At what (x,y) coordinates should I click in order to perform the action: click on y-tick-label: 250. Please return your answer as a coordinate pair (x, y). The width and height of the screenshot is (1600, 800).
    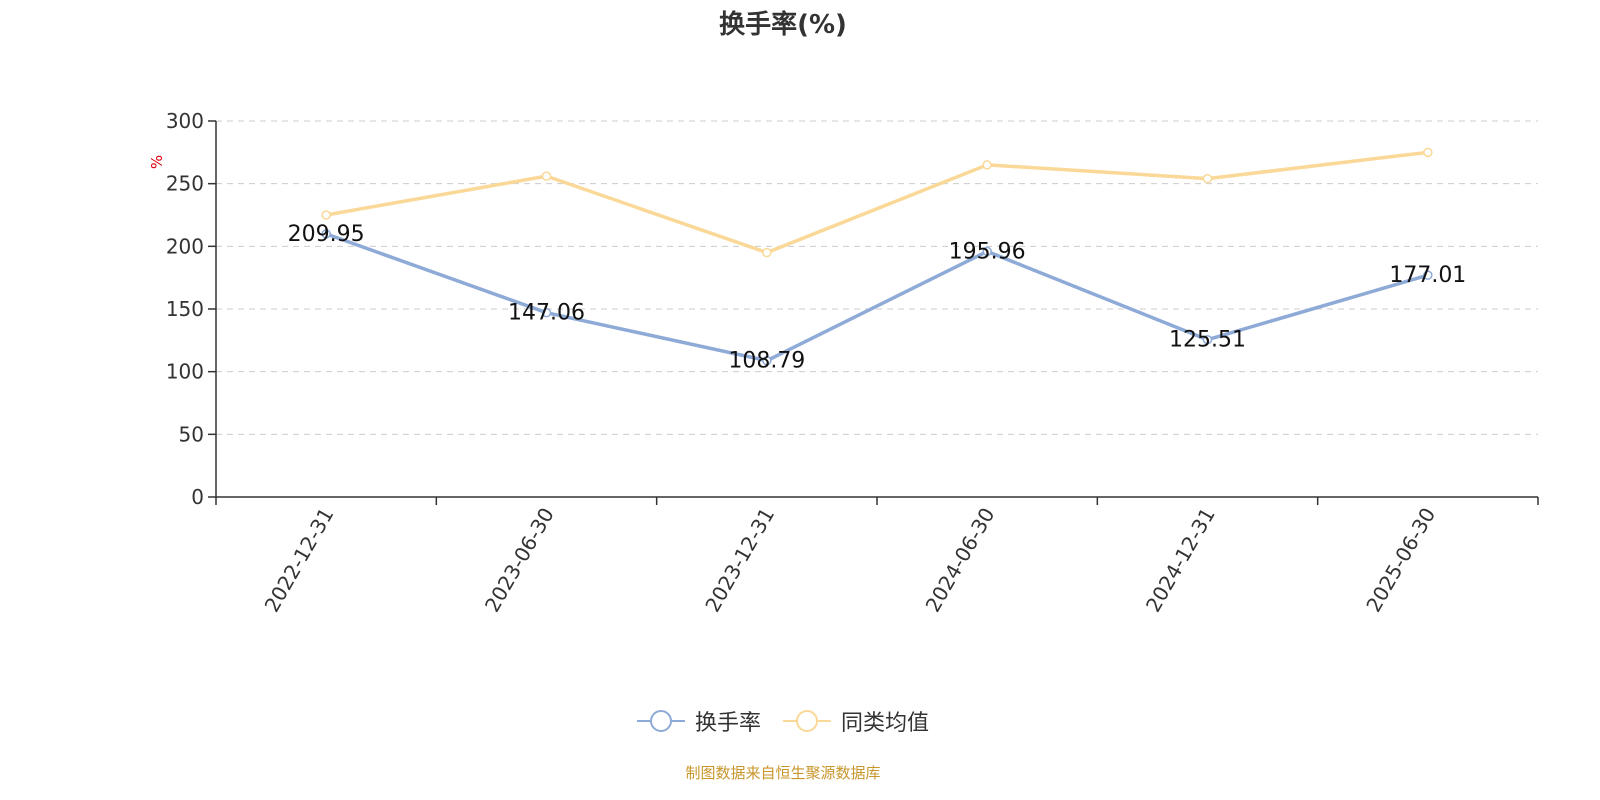
    Looking at the image, I should click on (185, 184).